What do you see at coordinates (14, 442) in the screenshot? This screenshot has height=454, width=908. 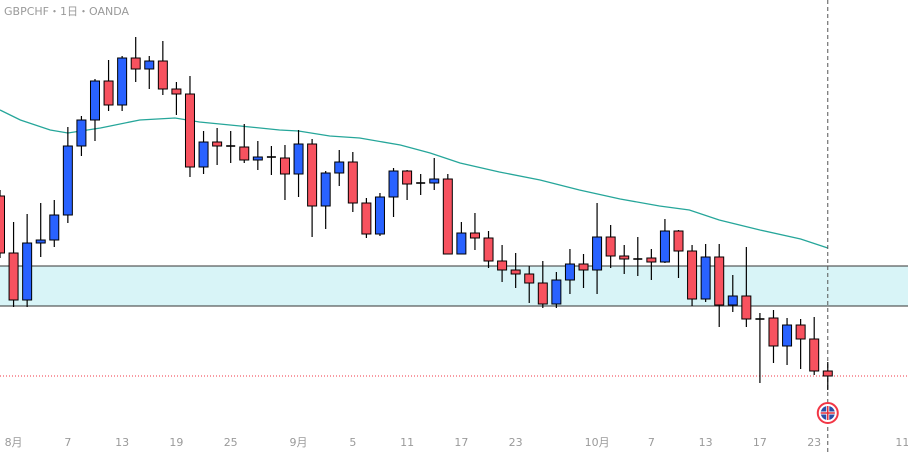 I see `x-axis-tick-label: 8月` at bounding box center [14, 442].